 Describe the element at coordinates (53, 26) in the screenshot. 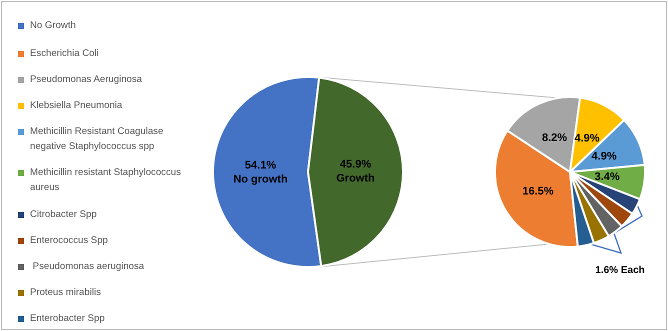

I see `legend-label: No Growth` at that location.